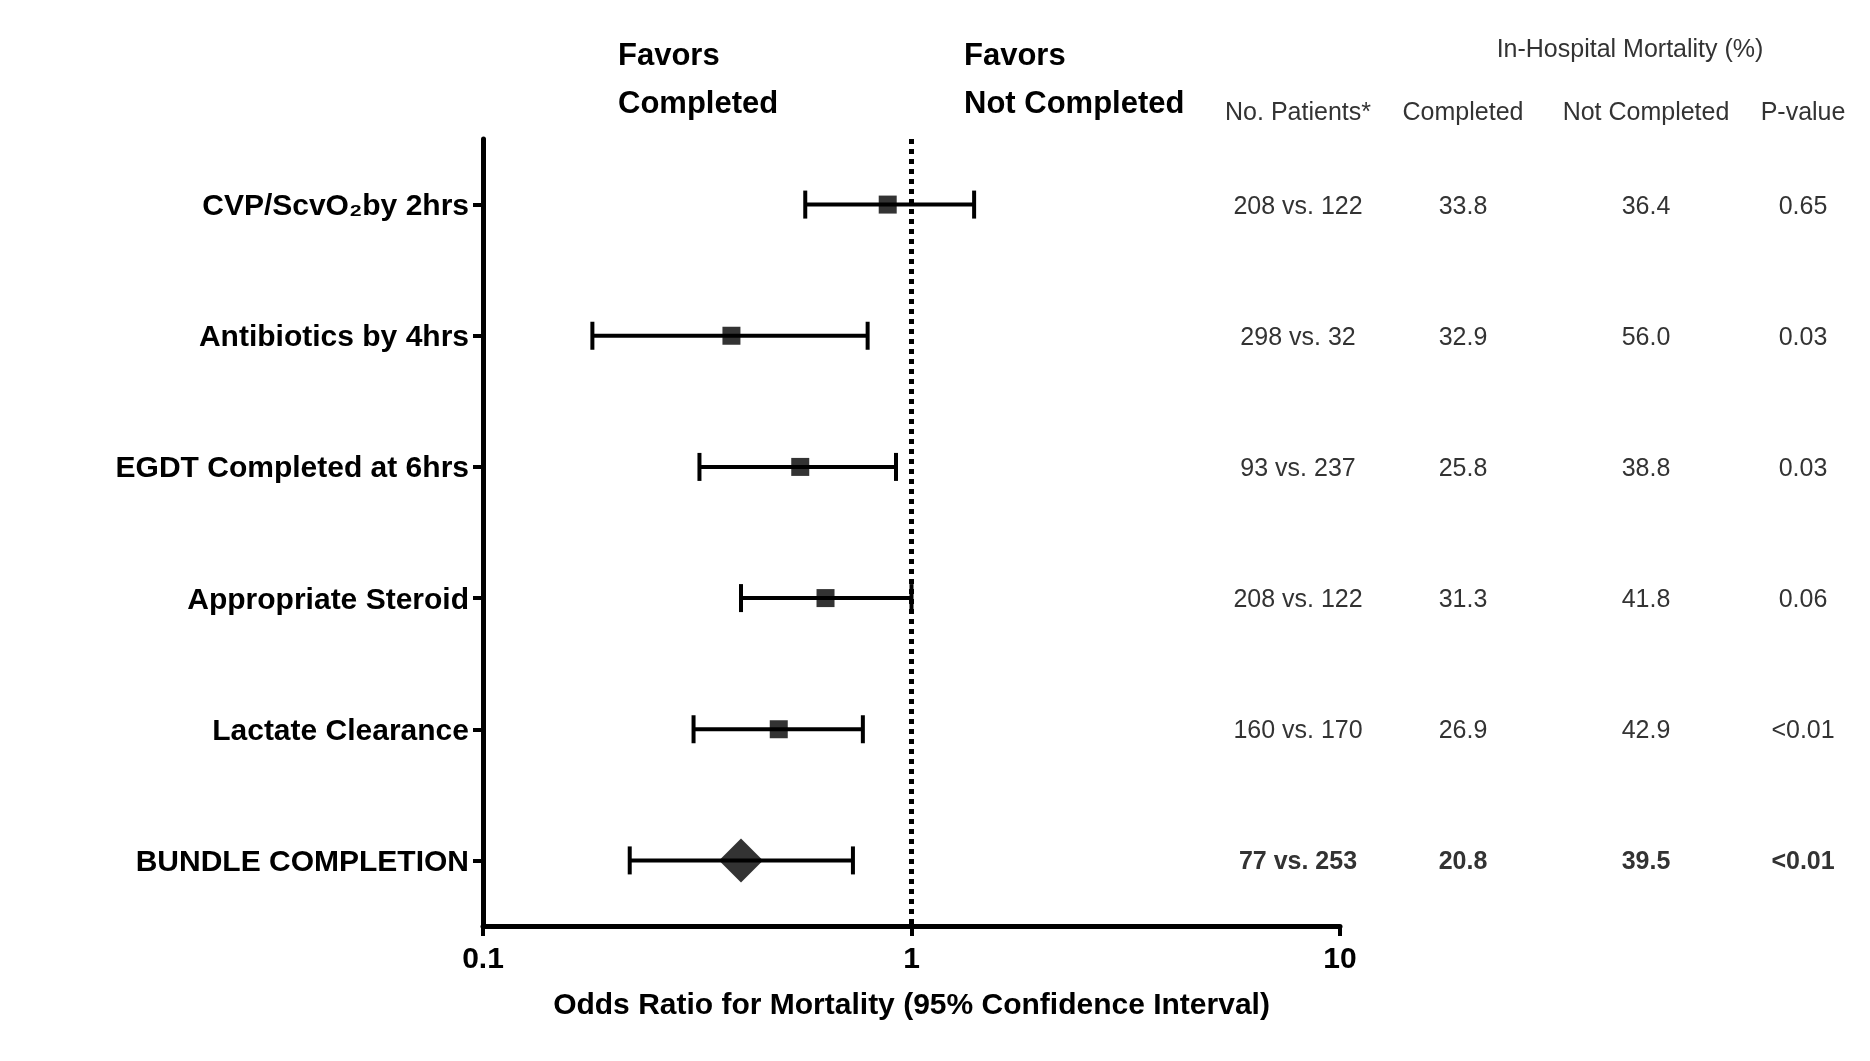 The image size is (1870, 1061). What do you see at coordinates (1630, 48) in the screenshot?
I see `text: In-Hospital Mortality (%)` at bounding box center [1630, 48].